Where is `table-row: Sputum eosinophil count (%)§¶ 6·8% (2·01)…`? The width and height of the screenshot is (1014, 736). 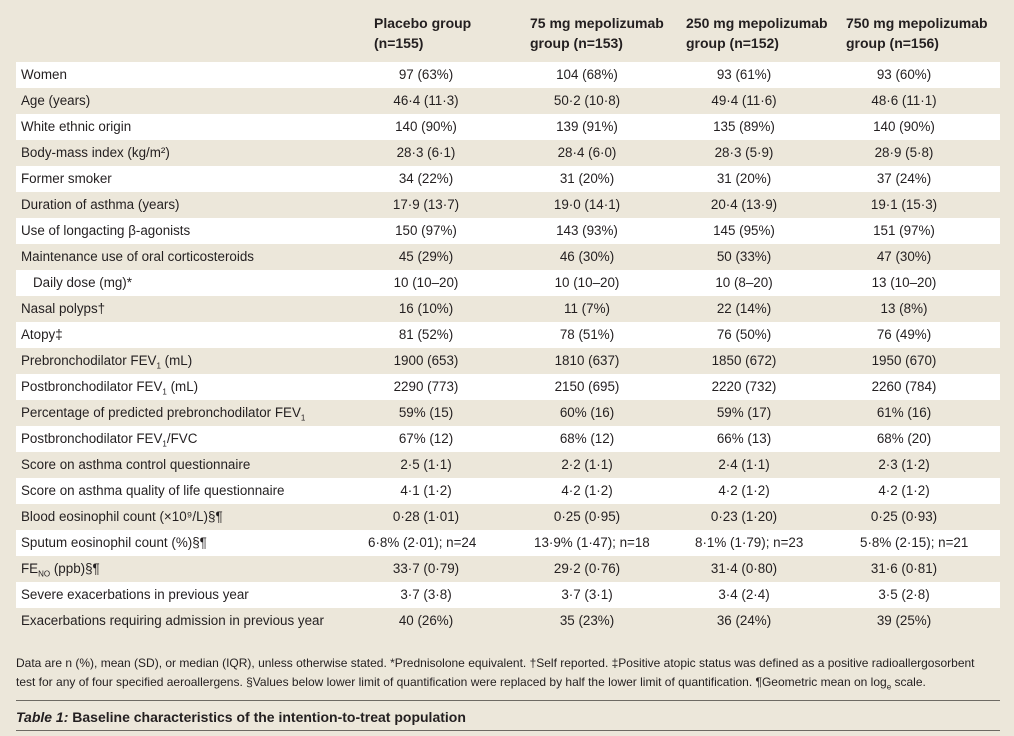
table-row: Sputum eosinophil count (%)§¶ 6·8% (2·01)… is located at coordinates (508, 543).